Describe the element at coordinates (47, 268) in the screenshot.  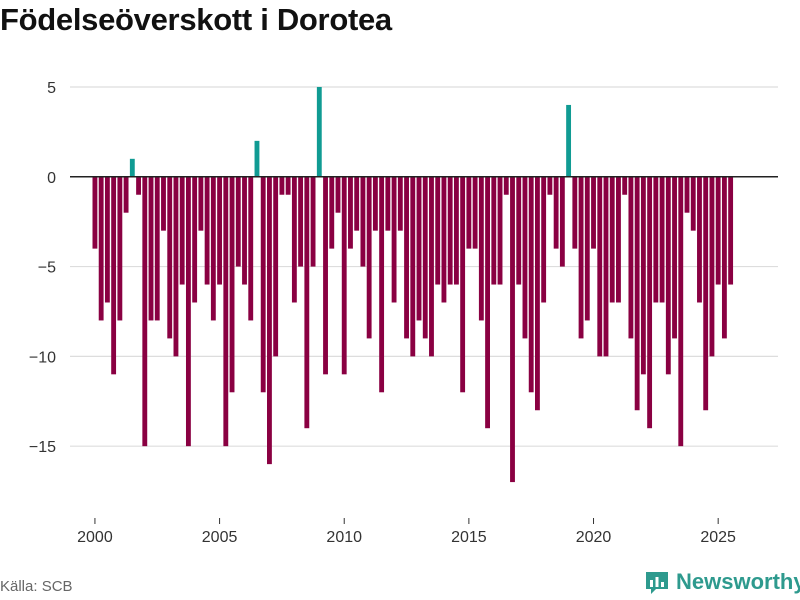
I see `y-tick-label: −5` at that location.